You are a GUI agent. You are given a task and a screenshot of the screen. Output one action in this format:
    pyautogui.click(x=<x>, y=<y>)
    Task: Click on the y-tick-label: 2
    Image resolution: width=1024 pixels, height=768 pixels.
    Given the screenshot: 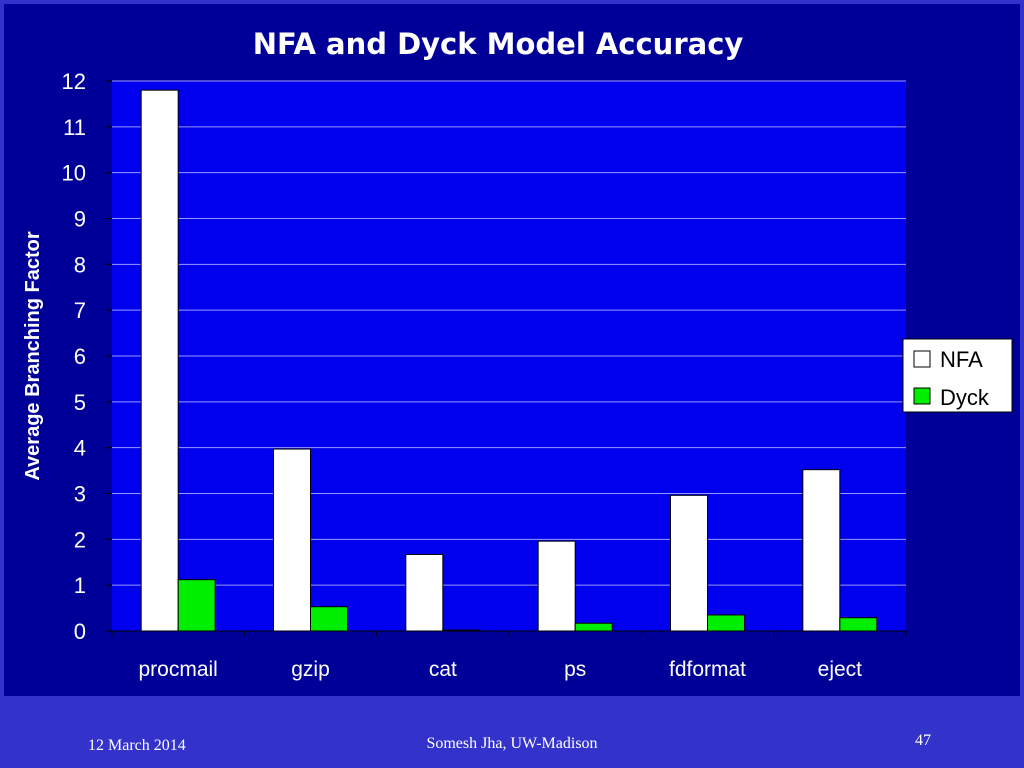 What is the action you would take?
    pyautogui.click(x=80, y=539)
    